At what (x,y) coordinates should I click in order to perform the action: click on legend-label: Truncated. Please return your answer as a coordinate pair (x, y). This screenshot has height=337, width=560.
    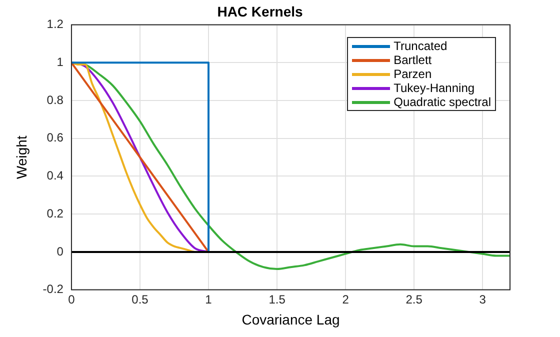
    Looking at the image, I should click on (421, 46).